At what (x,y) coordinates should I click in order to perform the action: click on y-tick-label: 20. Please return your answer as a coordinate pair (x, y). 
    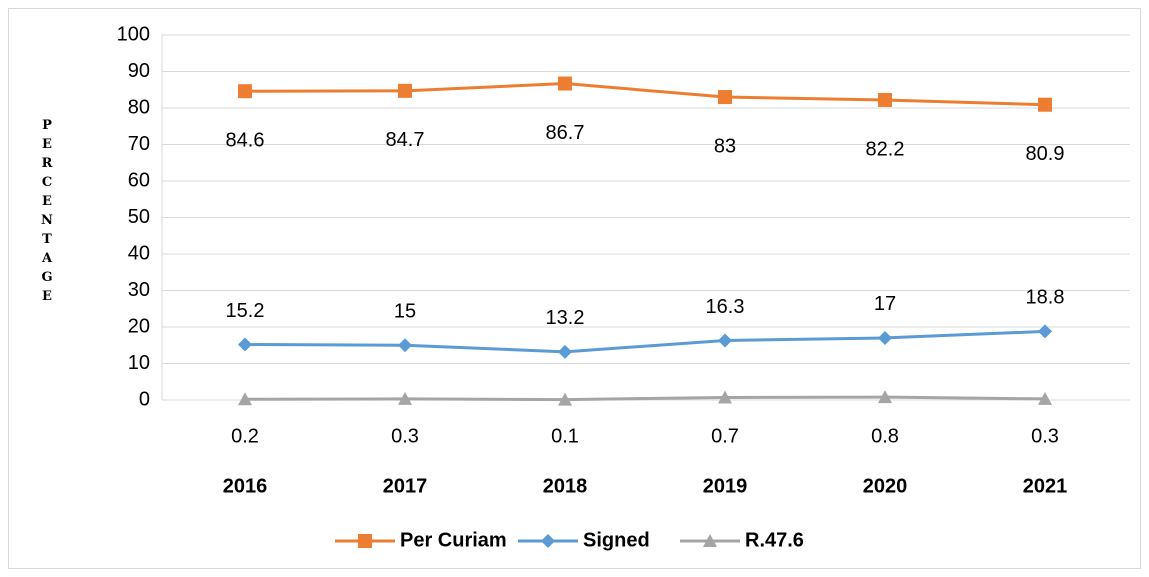
    Looking at the image, I should click on (139, 326).